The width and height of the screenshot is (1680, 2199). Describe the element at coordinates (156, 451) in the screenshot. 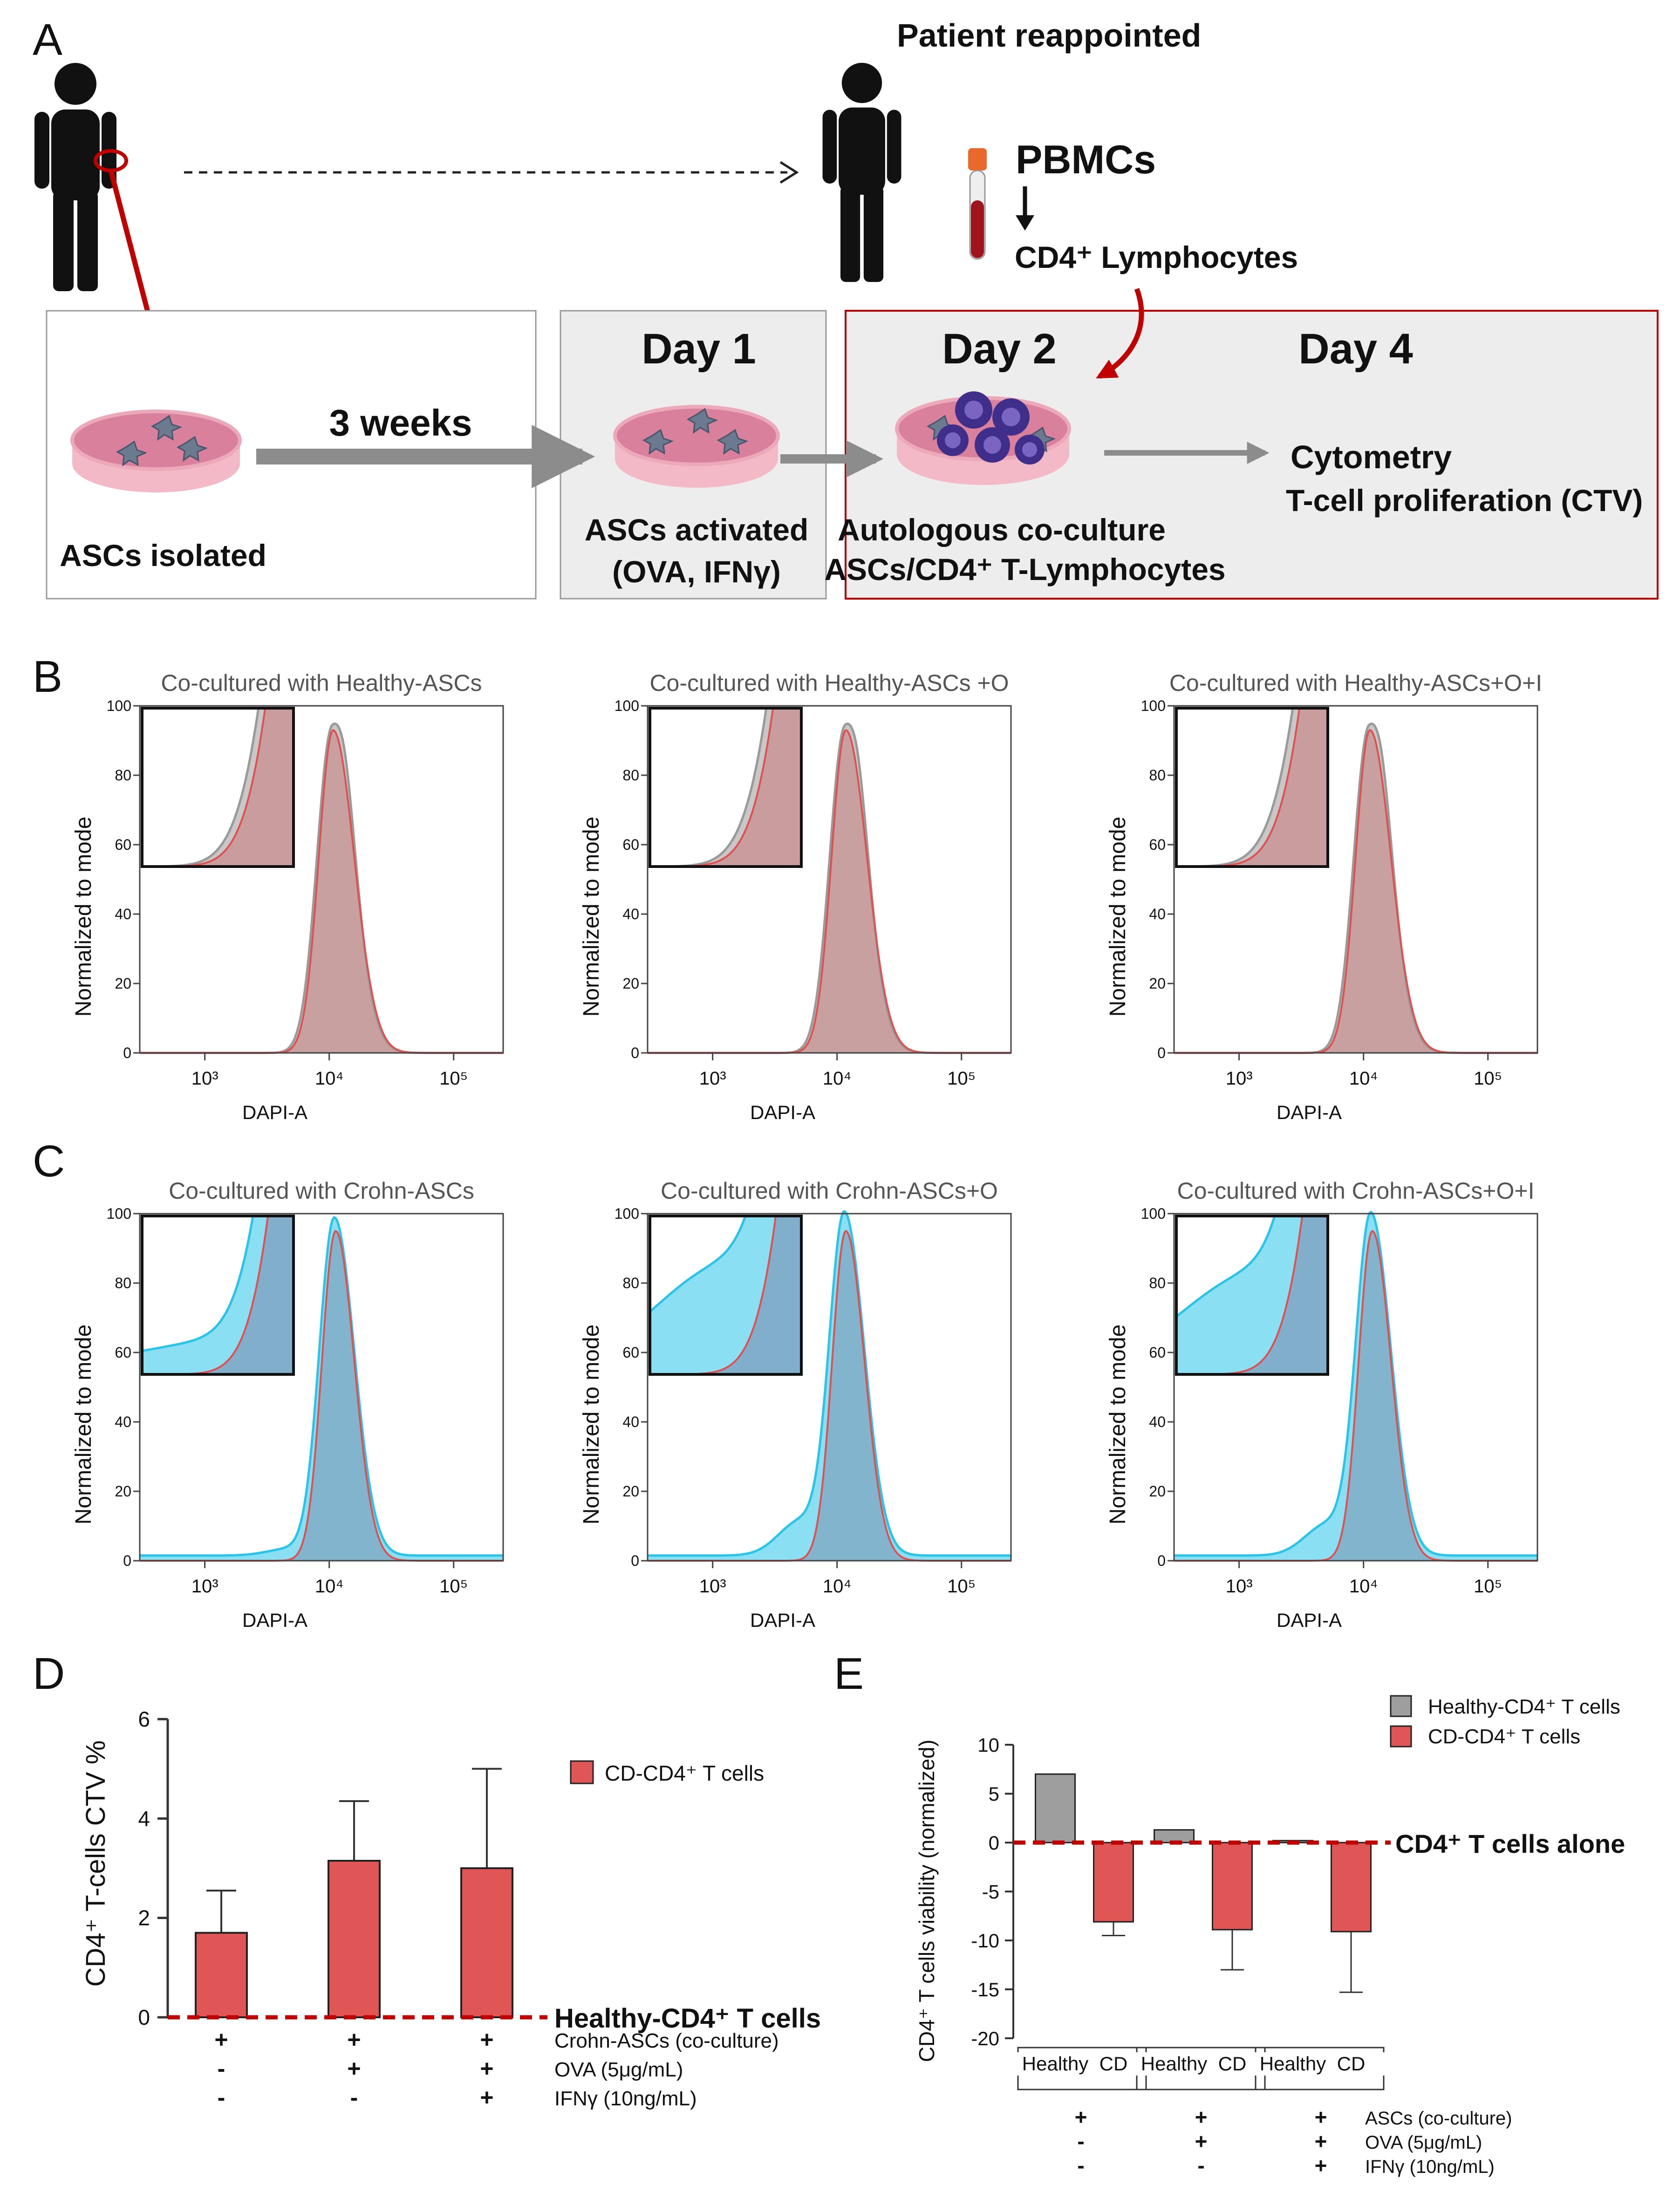

I see `petri-dish-isolated` at that location.